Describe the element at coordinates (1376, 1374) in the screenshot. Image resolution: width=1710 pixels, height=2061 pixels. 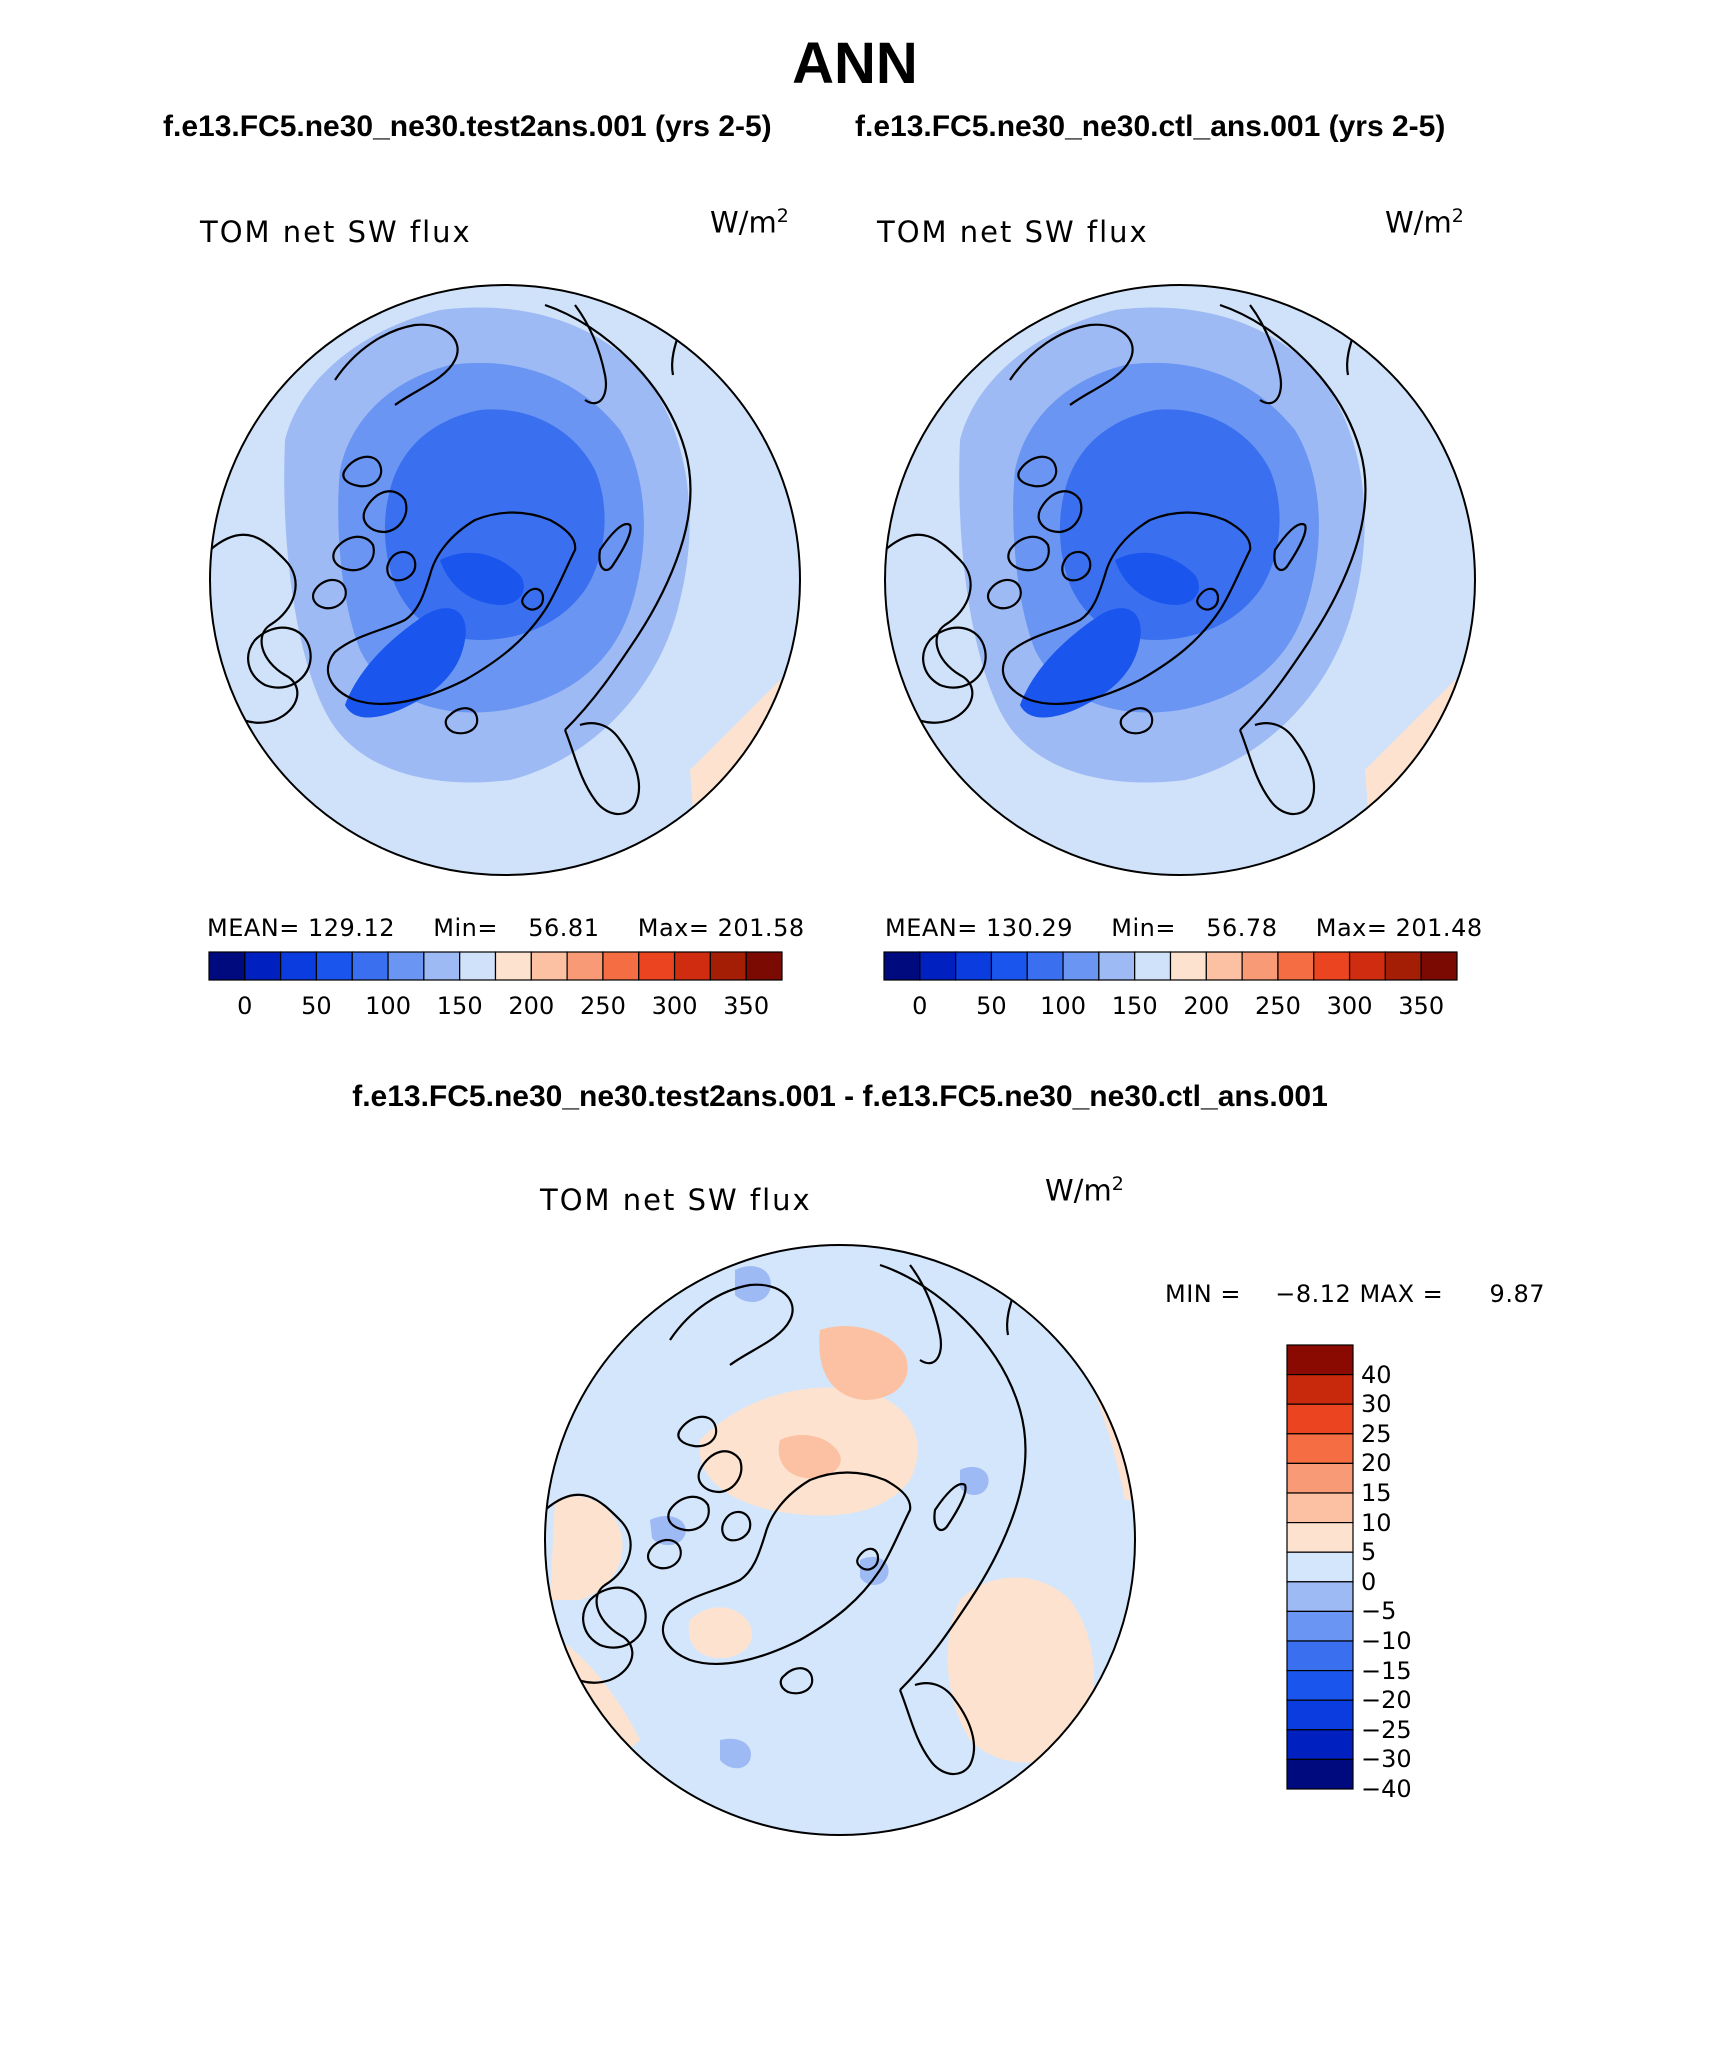
I see `diff-colorbar-tick-label: 40` at that location.